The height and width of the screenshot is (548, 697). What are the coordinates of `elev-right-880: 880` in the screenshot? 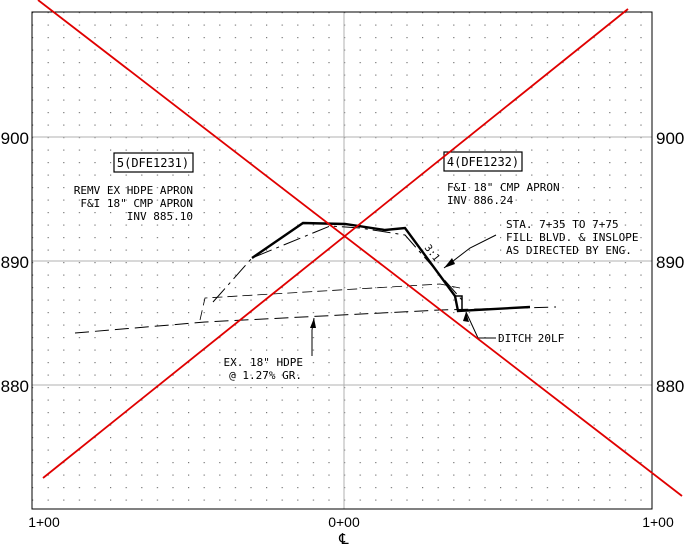 It's located at (670, 386).